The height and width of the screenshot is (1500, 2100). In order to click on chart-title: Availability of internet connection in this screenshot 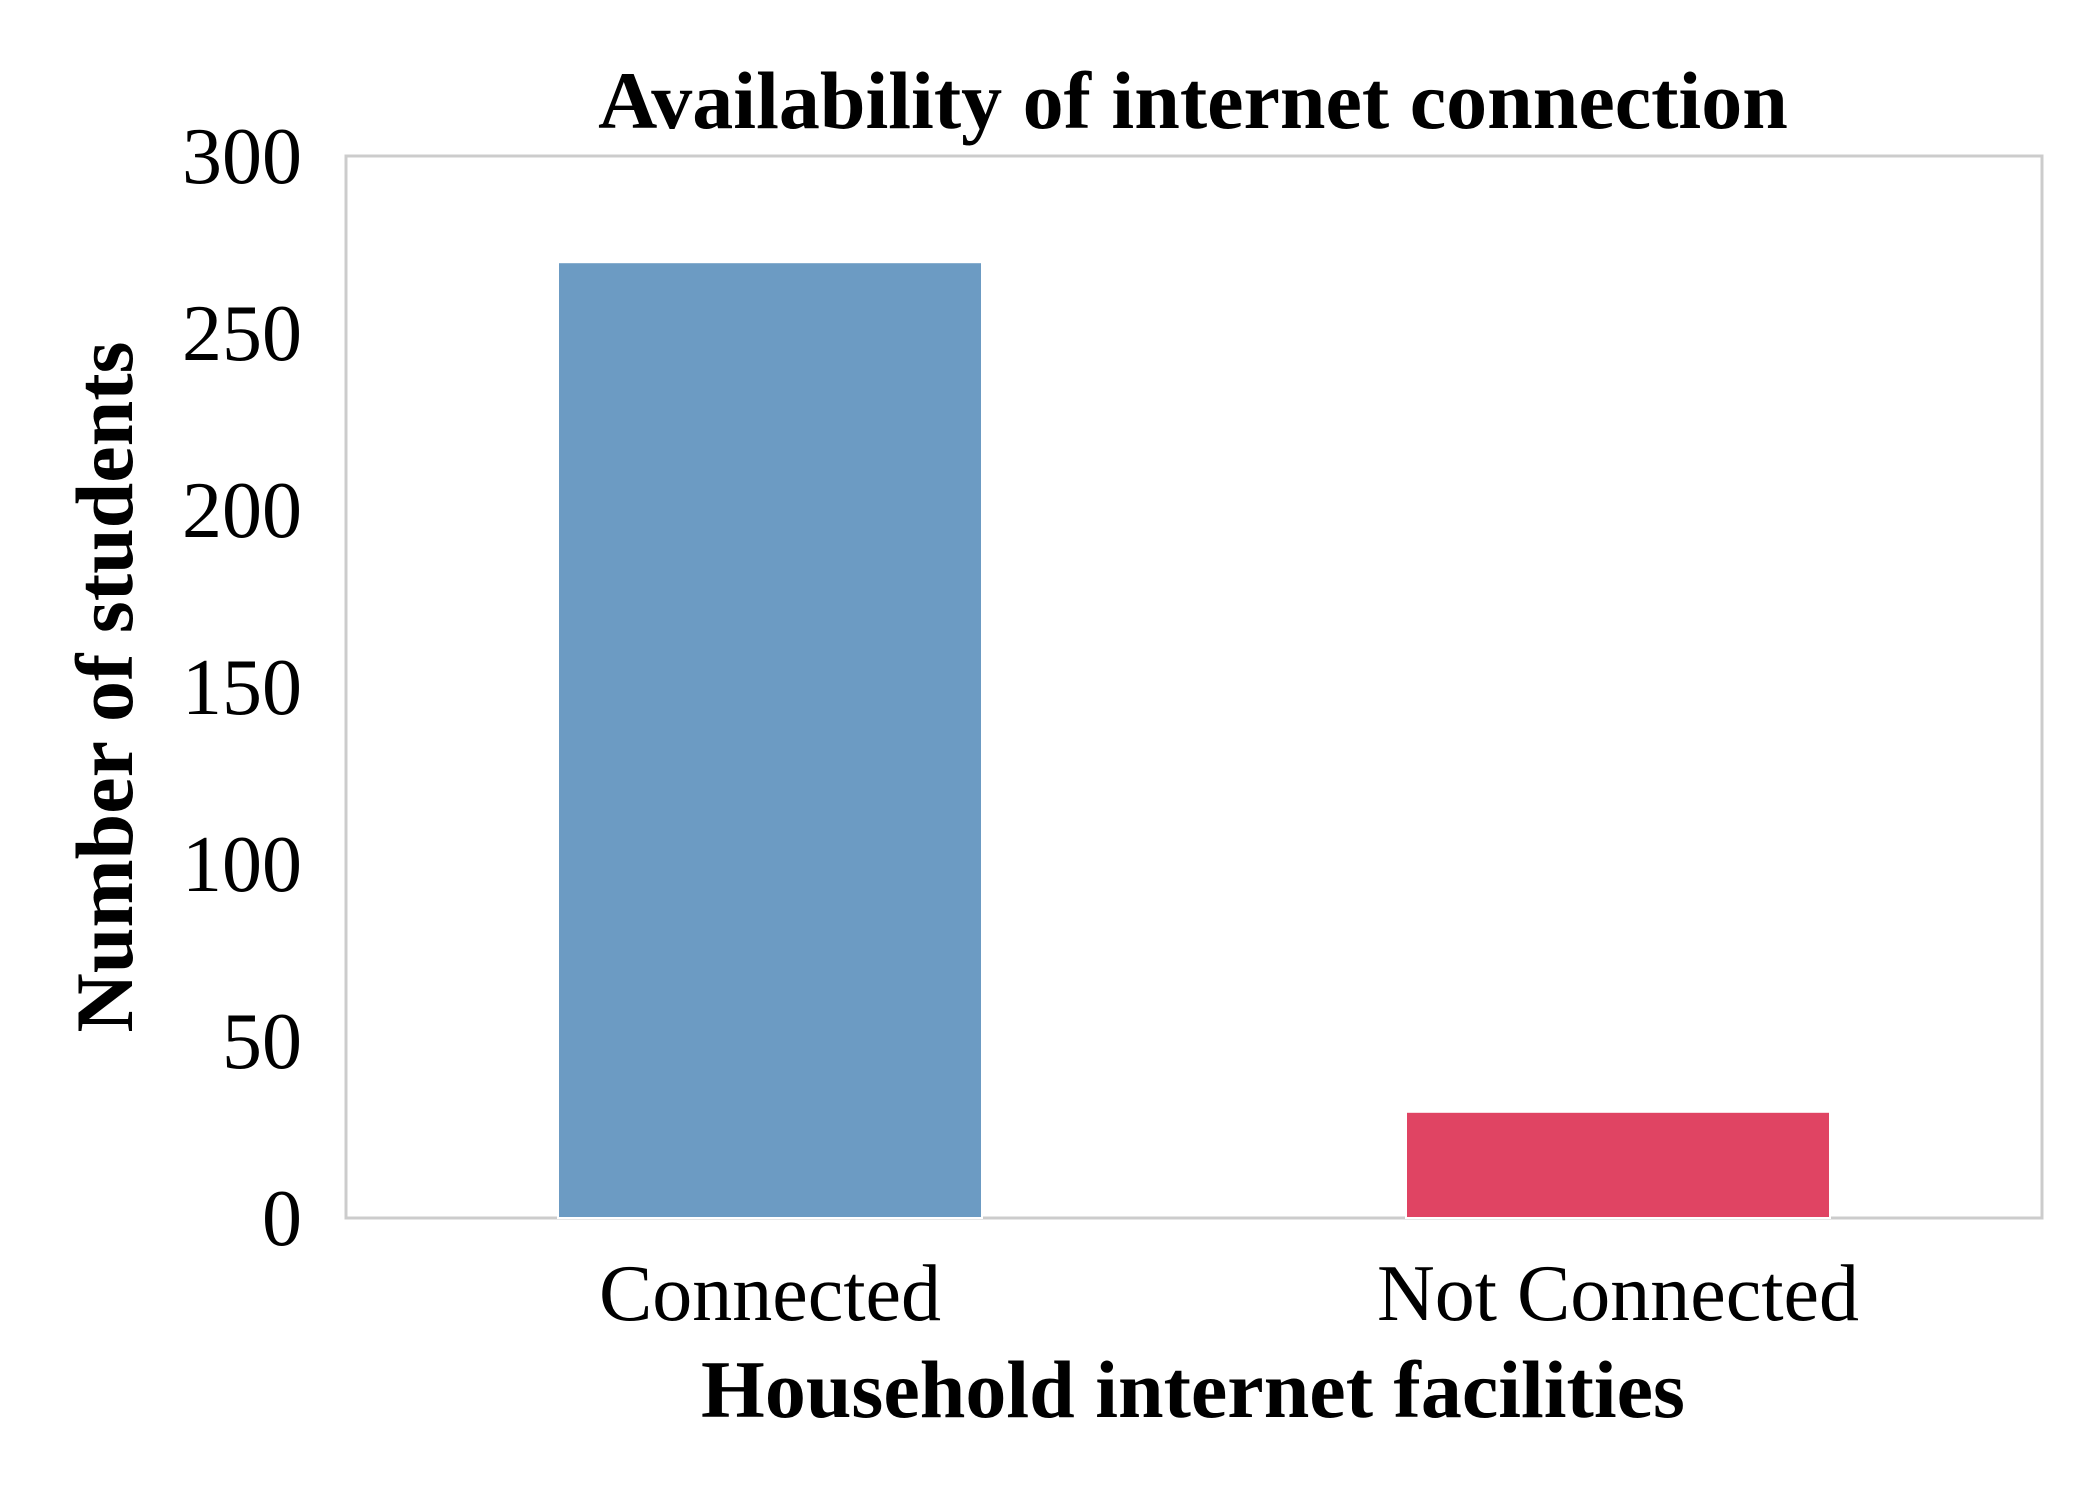, I will do `click(1193, 100)`.